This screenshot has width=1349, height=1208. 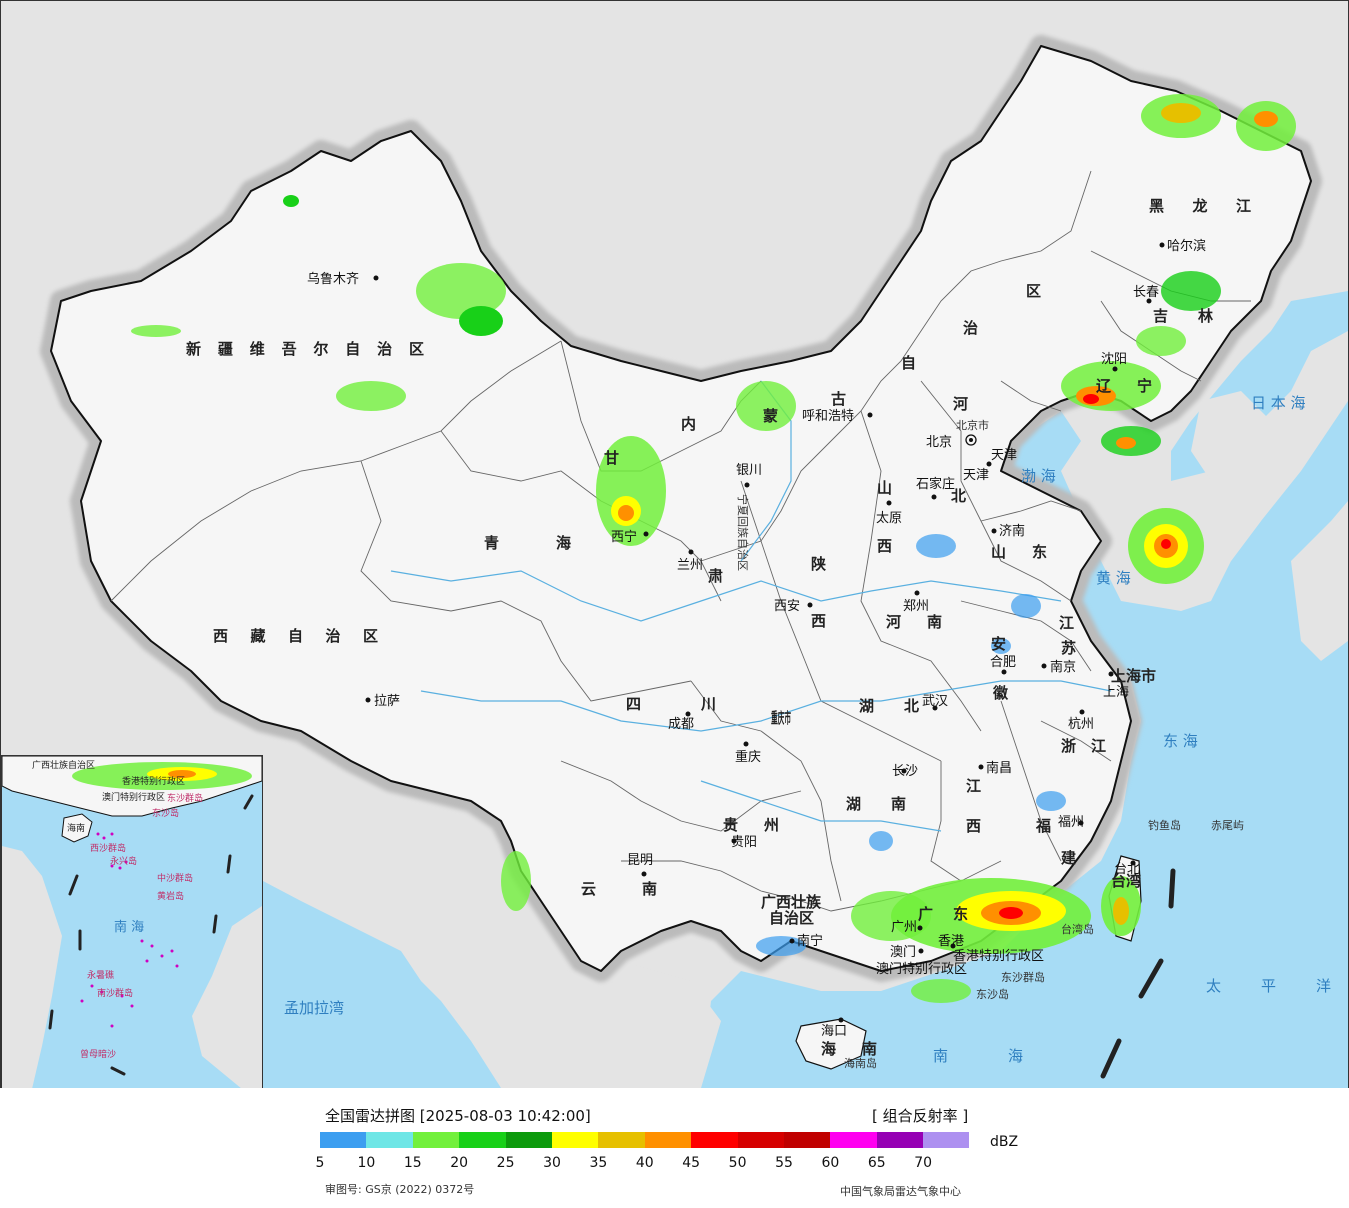 I want to click on label-nmg-4: 自, so click(x=908, y=363).